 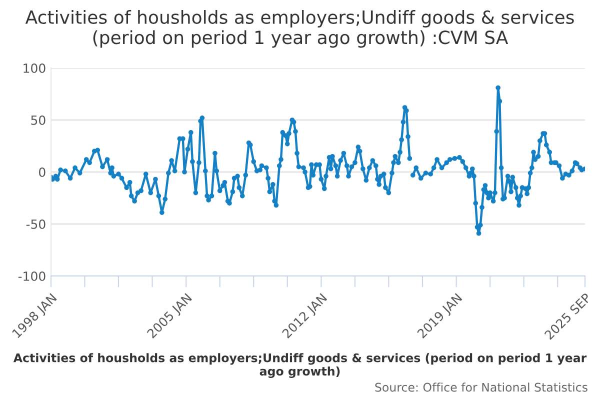 I want to click on chart-title: Activities of housholds as employers;Undiff goods & services (period on period 1 year ago growth) :CVM SA, so click(x=299, y=29).